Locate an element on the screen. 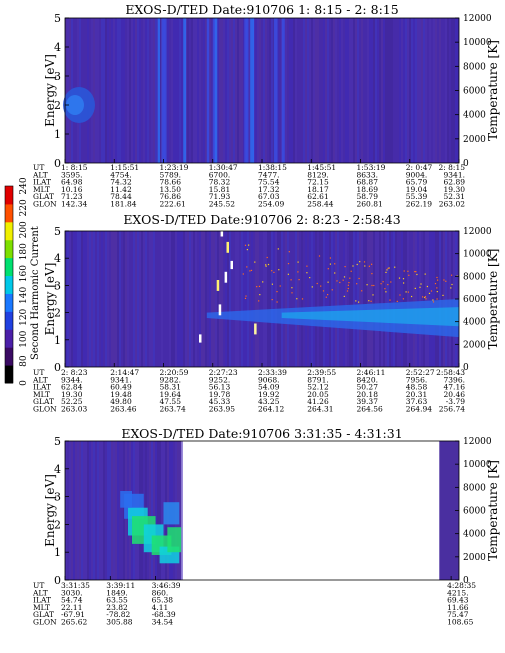 This screenshot has height=653, width=505. orbit-value: 1:23:19 is located at coordinates (174, 167).